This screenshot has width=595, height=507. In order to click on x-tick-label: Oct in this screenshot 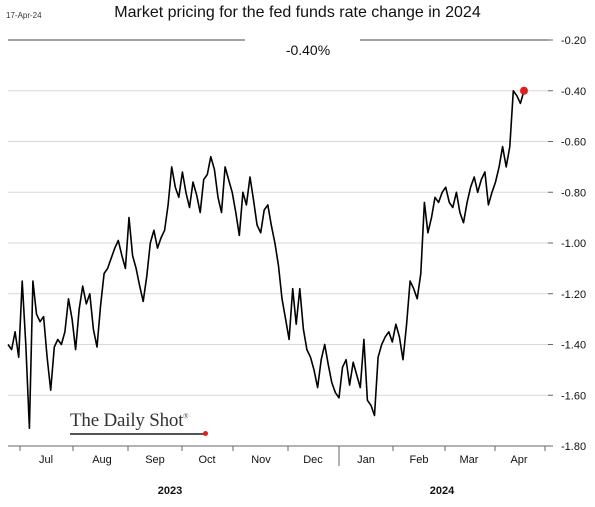, I will do `click(206, 460)`.